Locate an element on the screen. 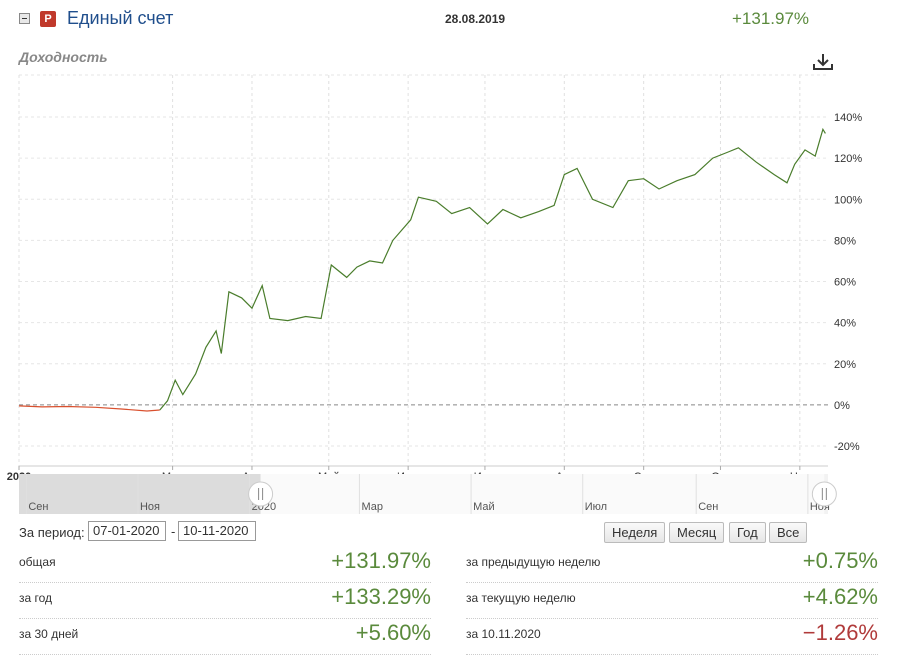 Image resolution: width=897 pixels, height=666 pixels. y-tick-label: 80% is located at coordinates (845, 241).